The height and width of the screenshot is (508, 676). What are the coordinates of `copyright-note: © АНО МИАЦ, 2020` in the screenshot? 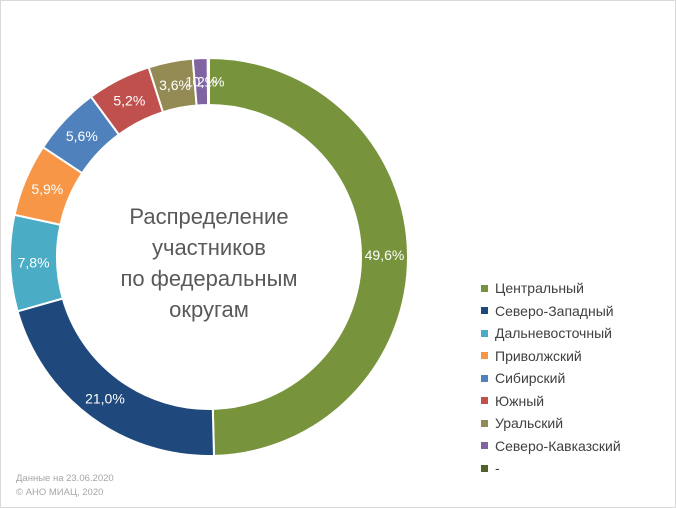 It's located at (60, 492).